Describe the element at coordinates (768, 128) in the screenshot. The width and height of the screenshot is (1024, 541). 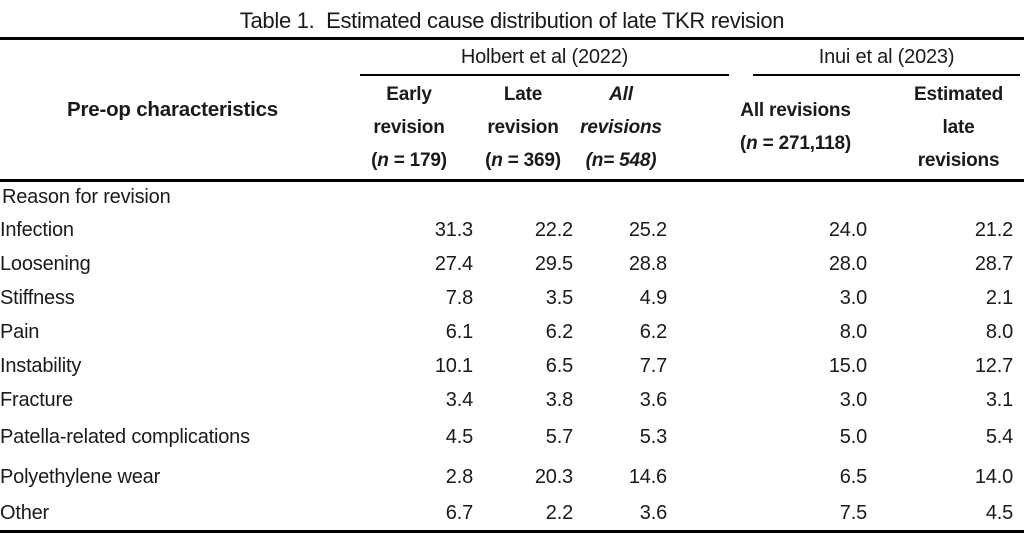
I see `column-header-all-revisions-inui: All revisions (n = 271,118)` at that location.